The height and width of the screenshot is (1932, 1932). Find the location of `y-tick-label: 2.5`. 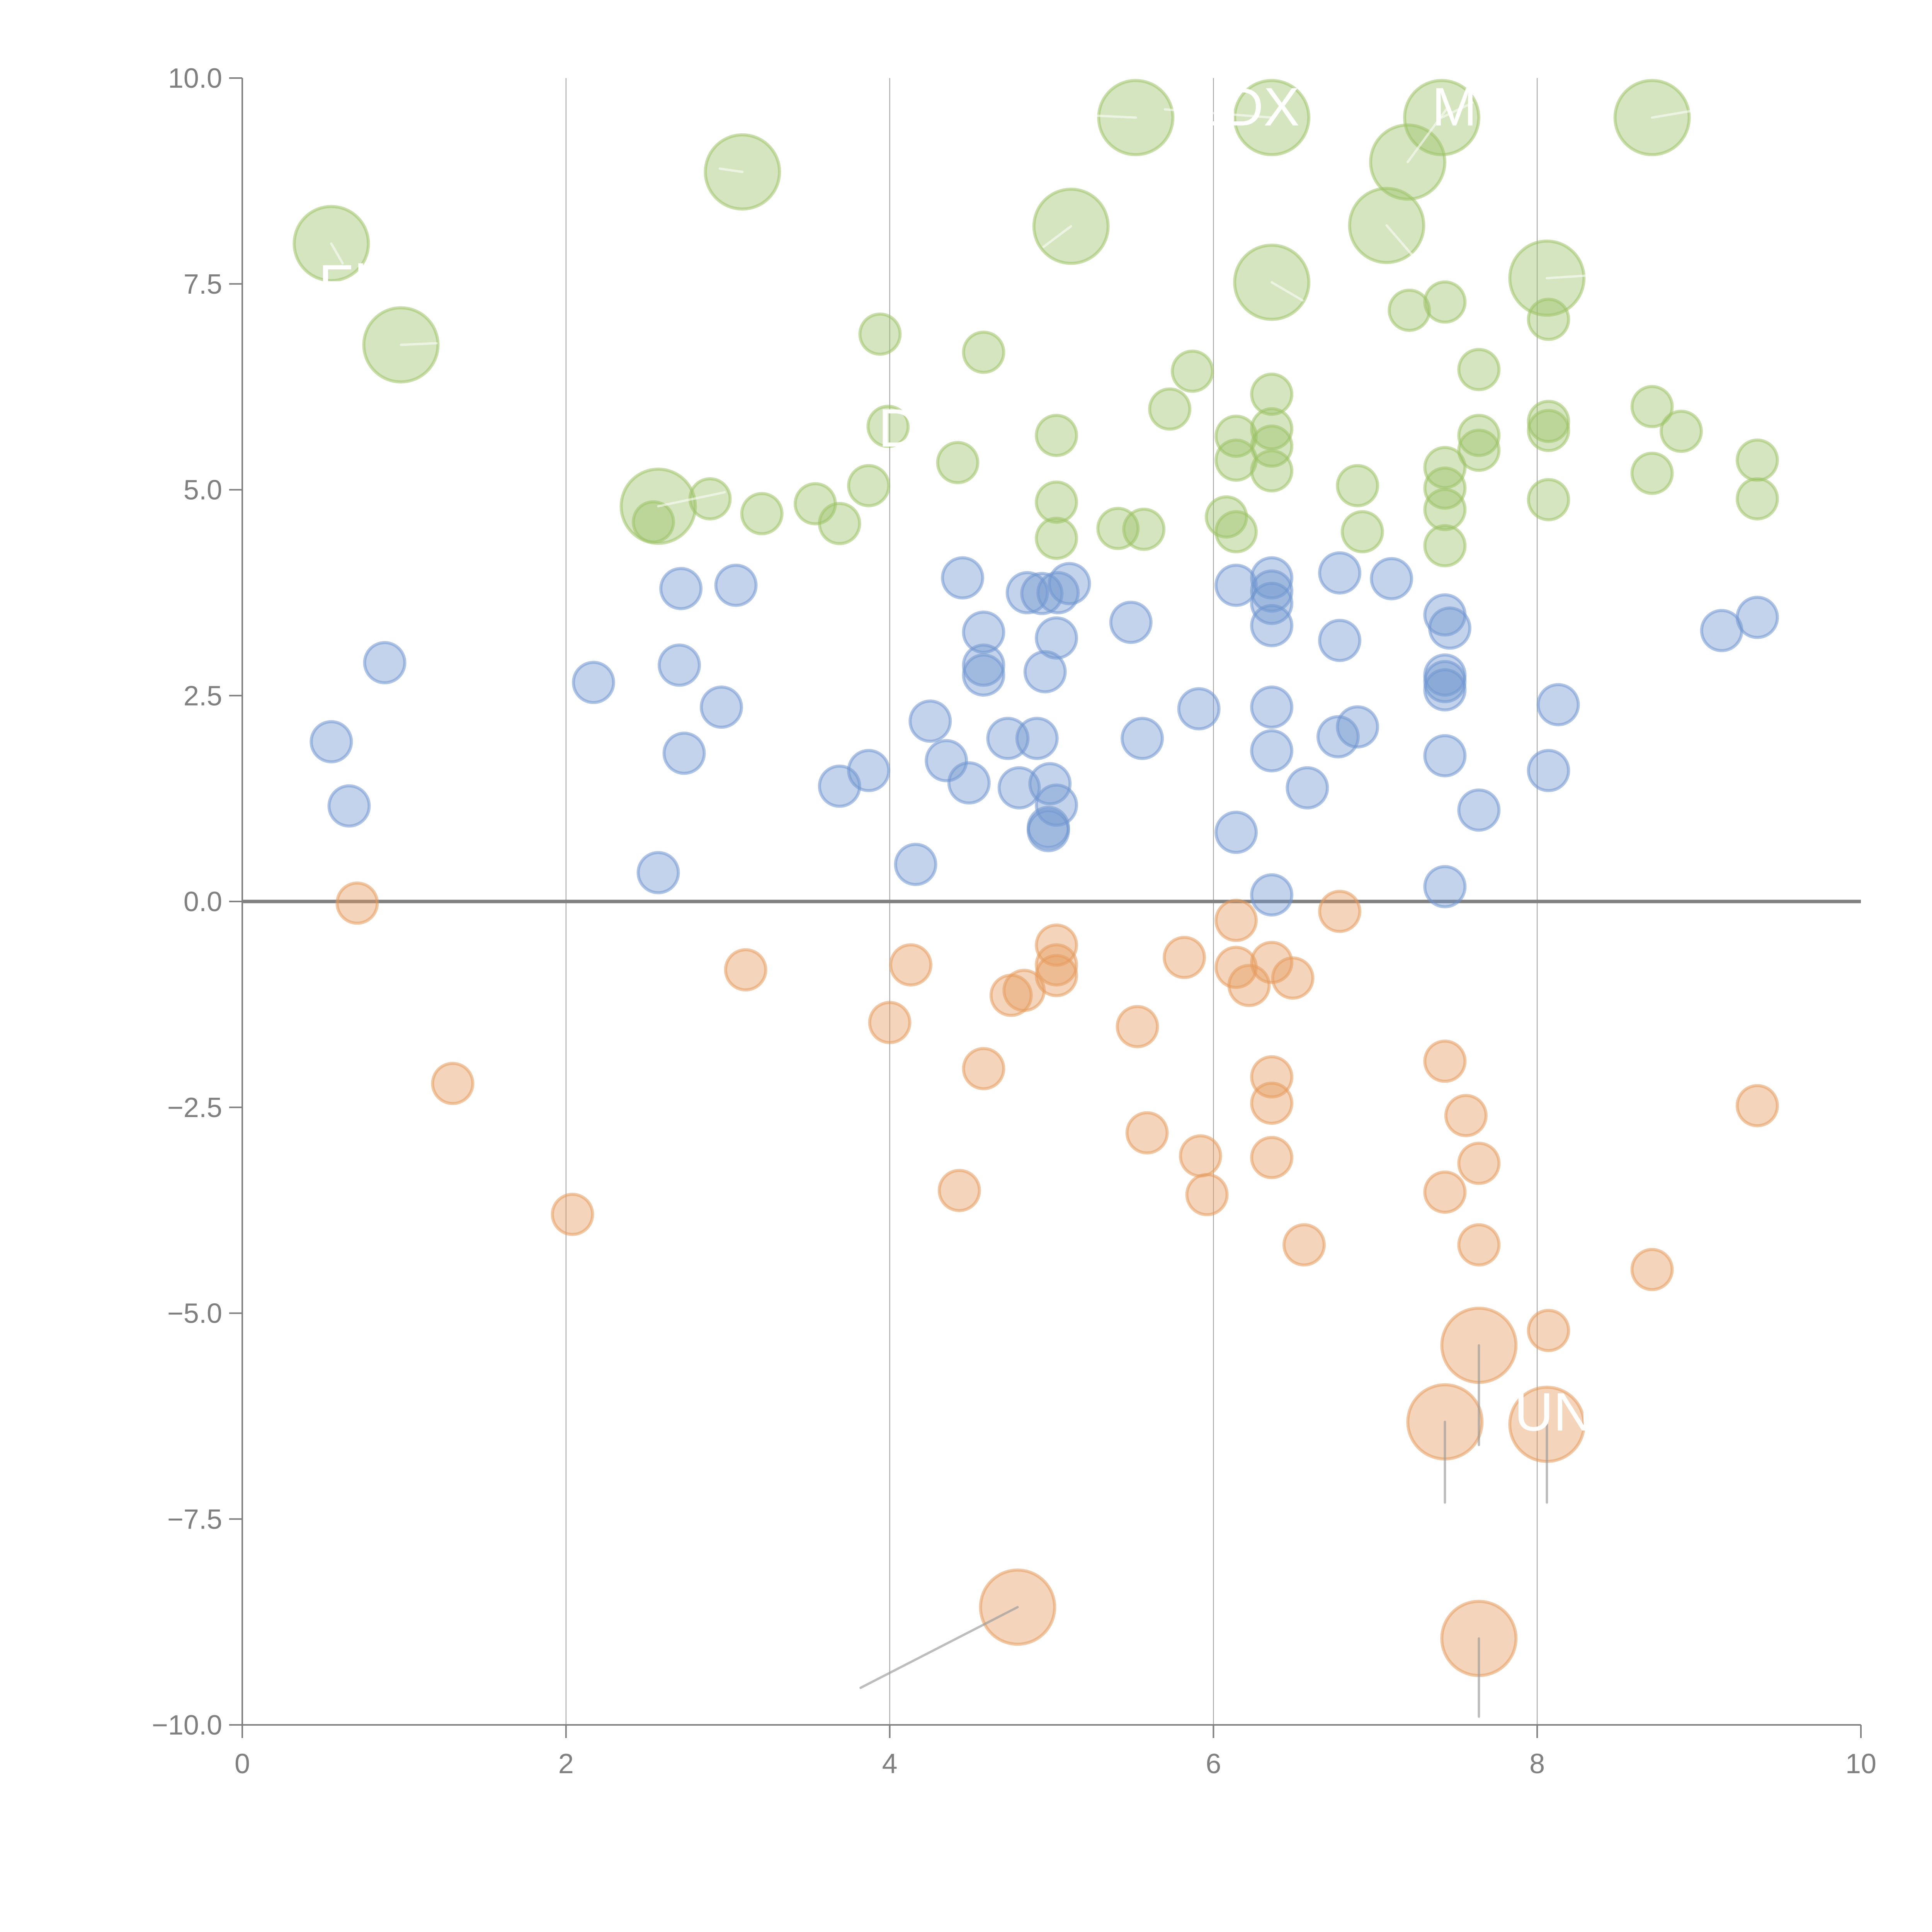

y-tick-label: 2.5 is located at coordinates (203, 695).